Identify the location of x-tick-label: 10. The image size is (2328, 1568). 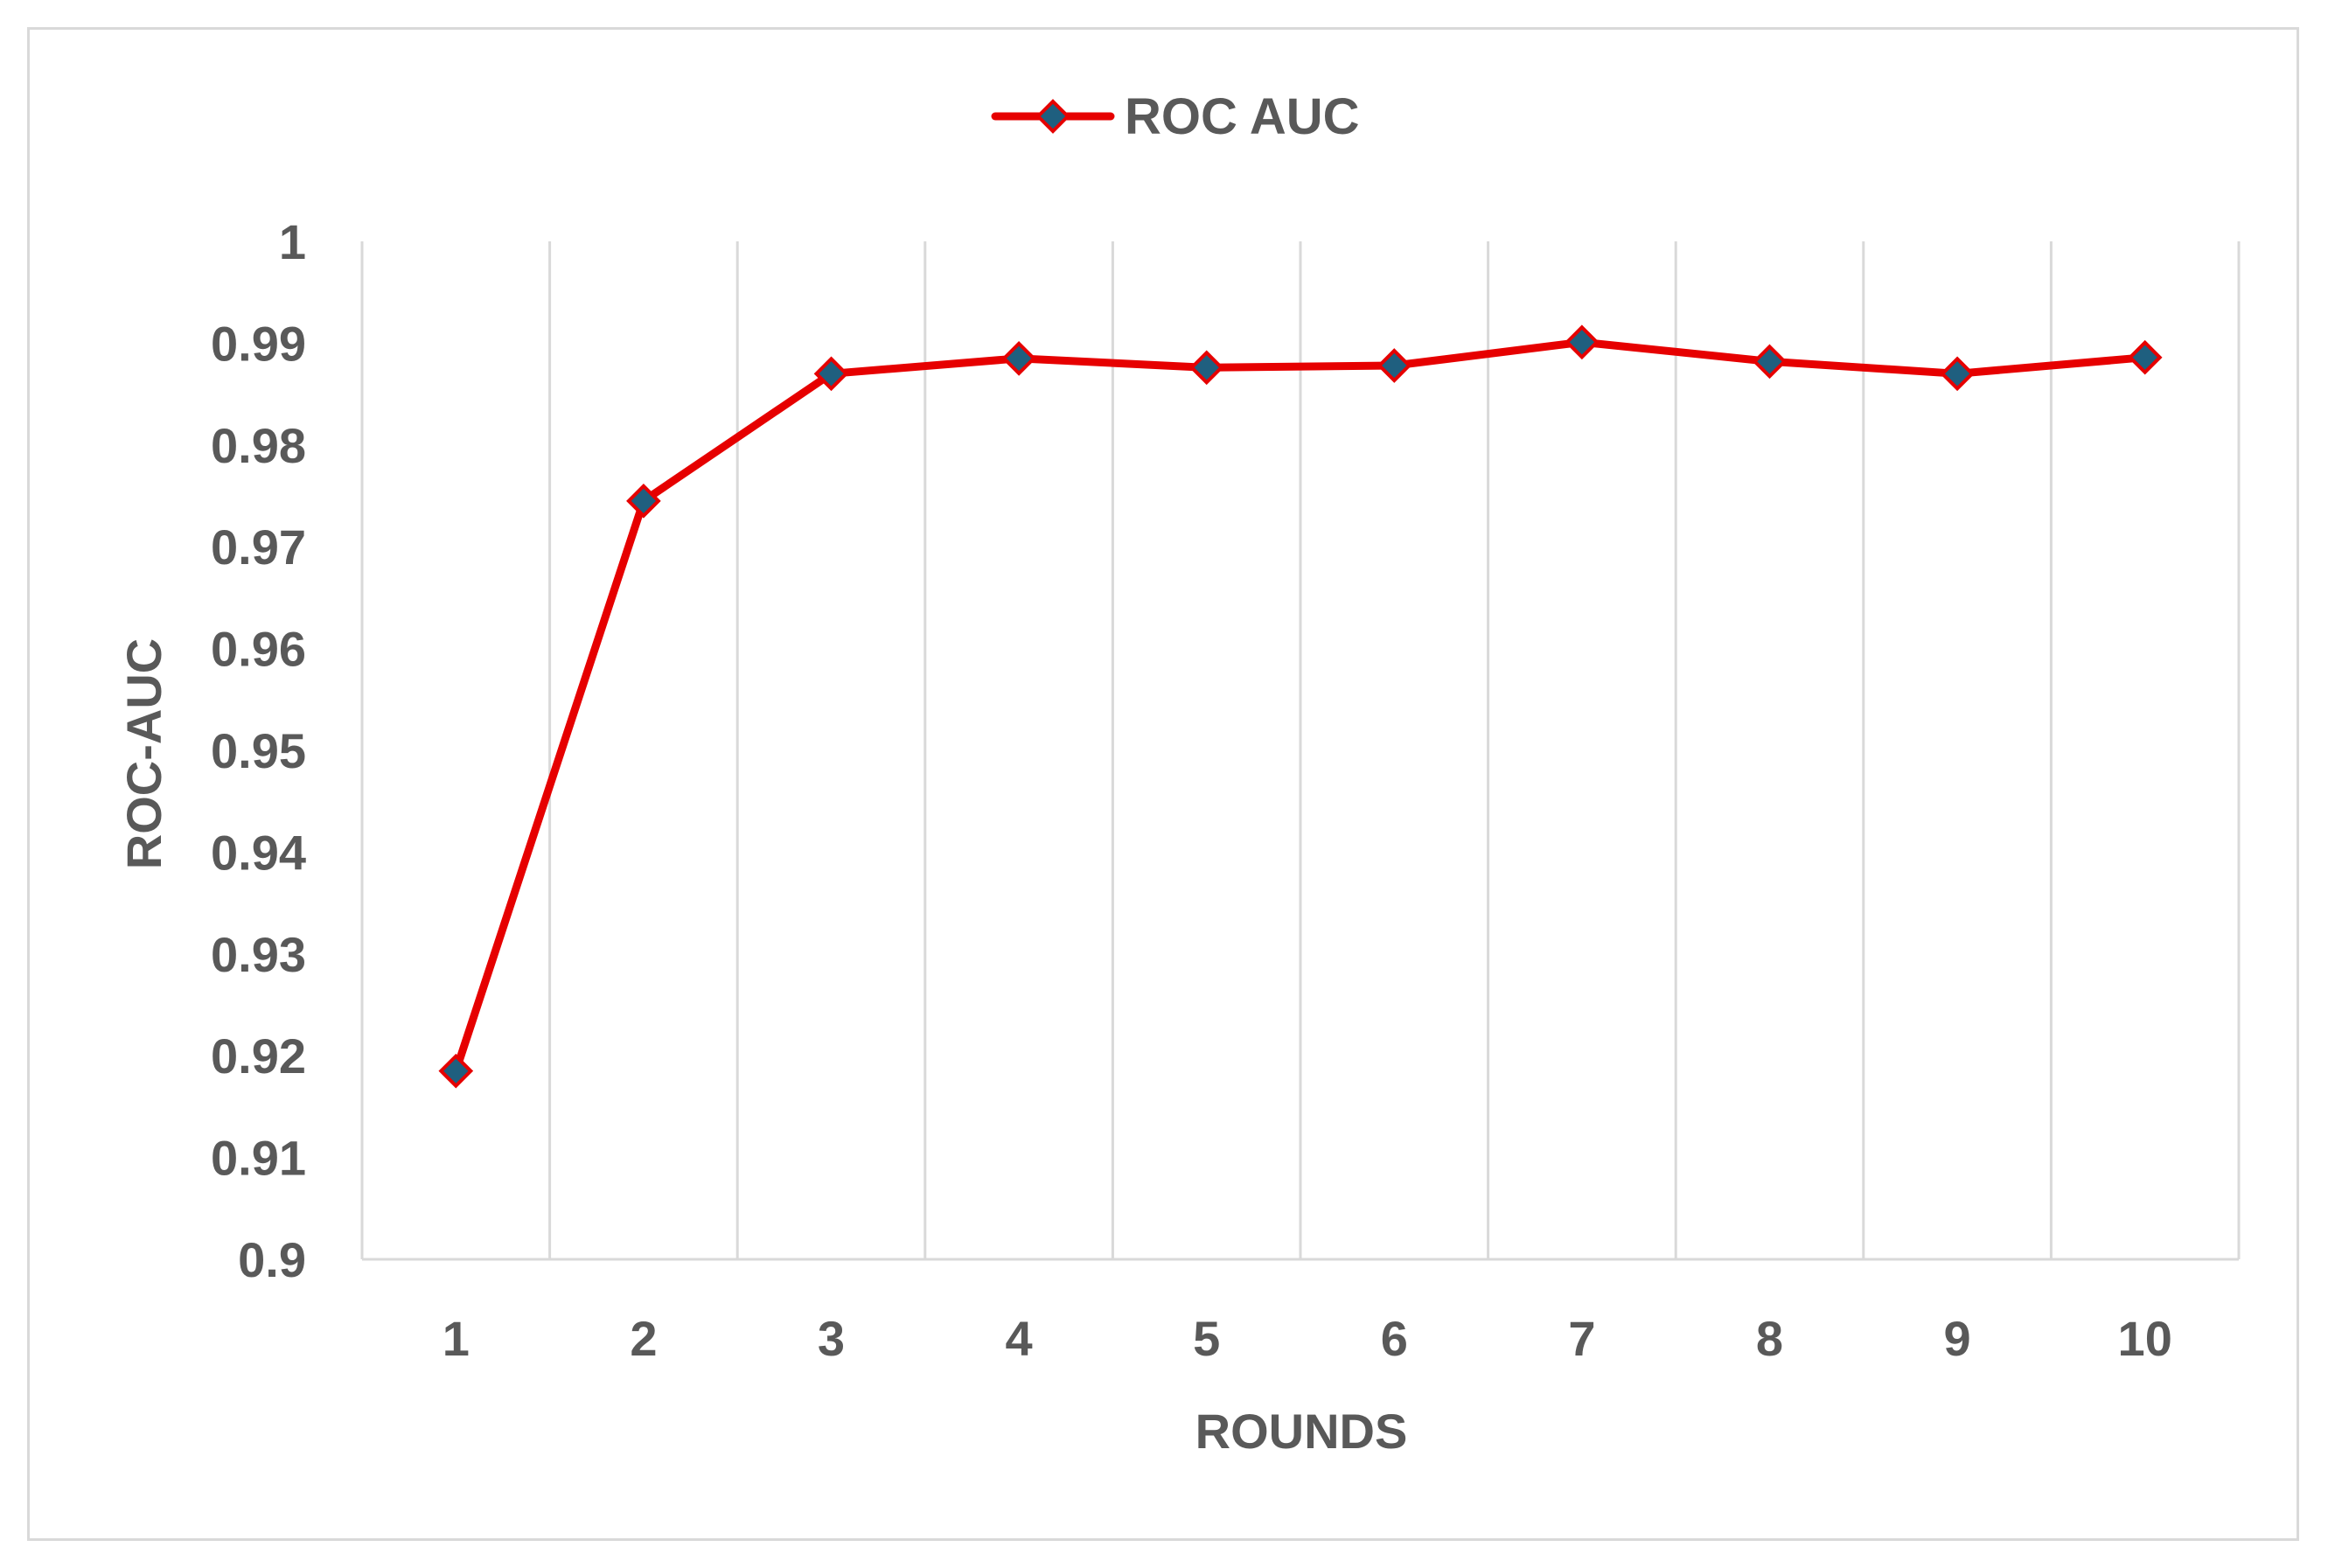
(2145, 1338).